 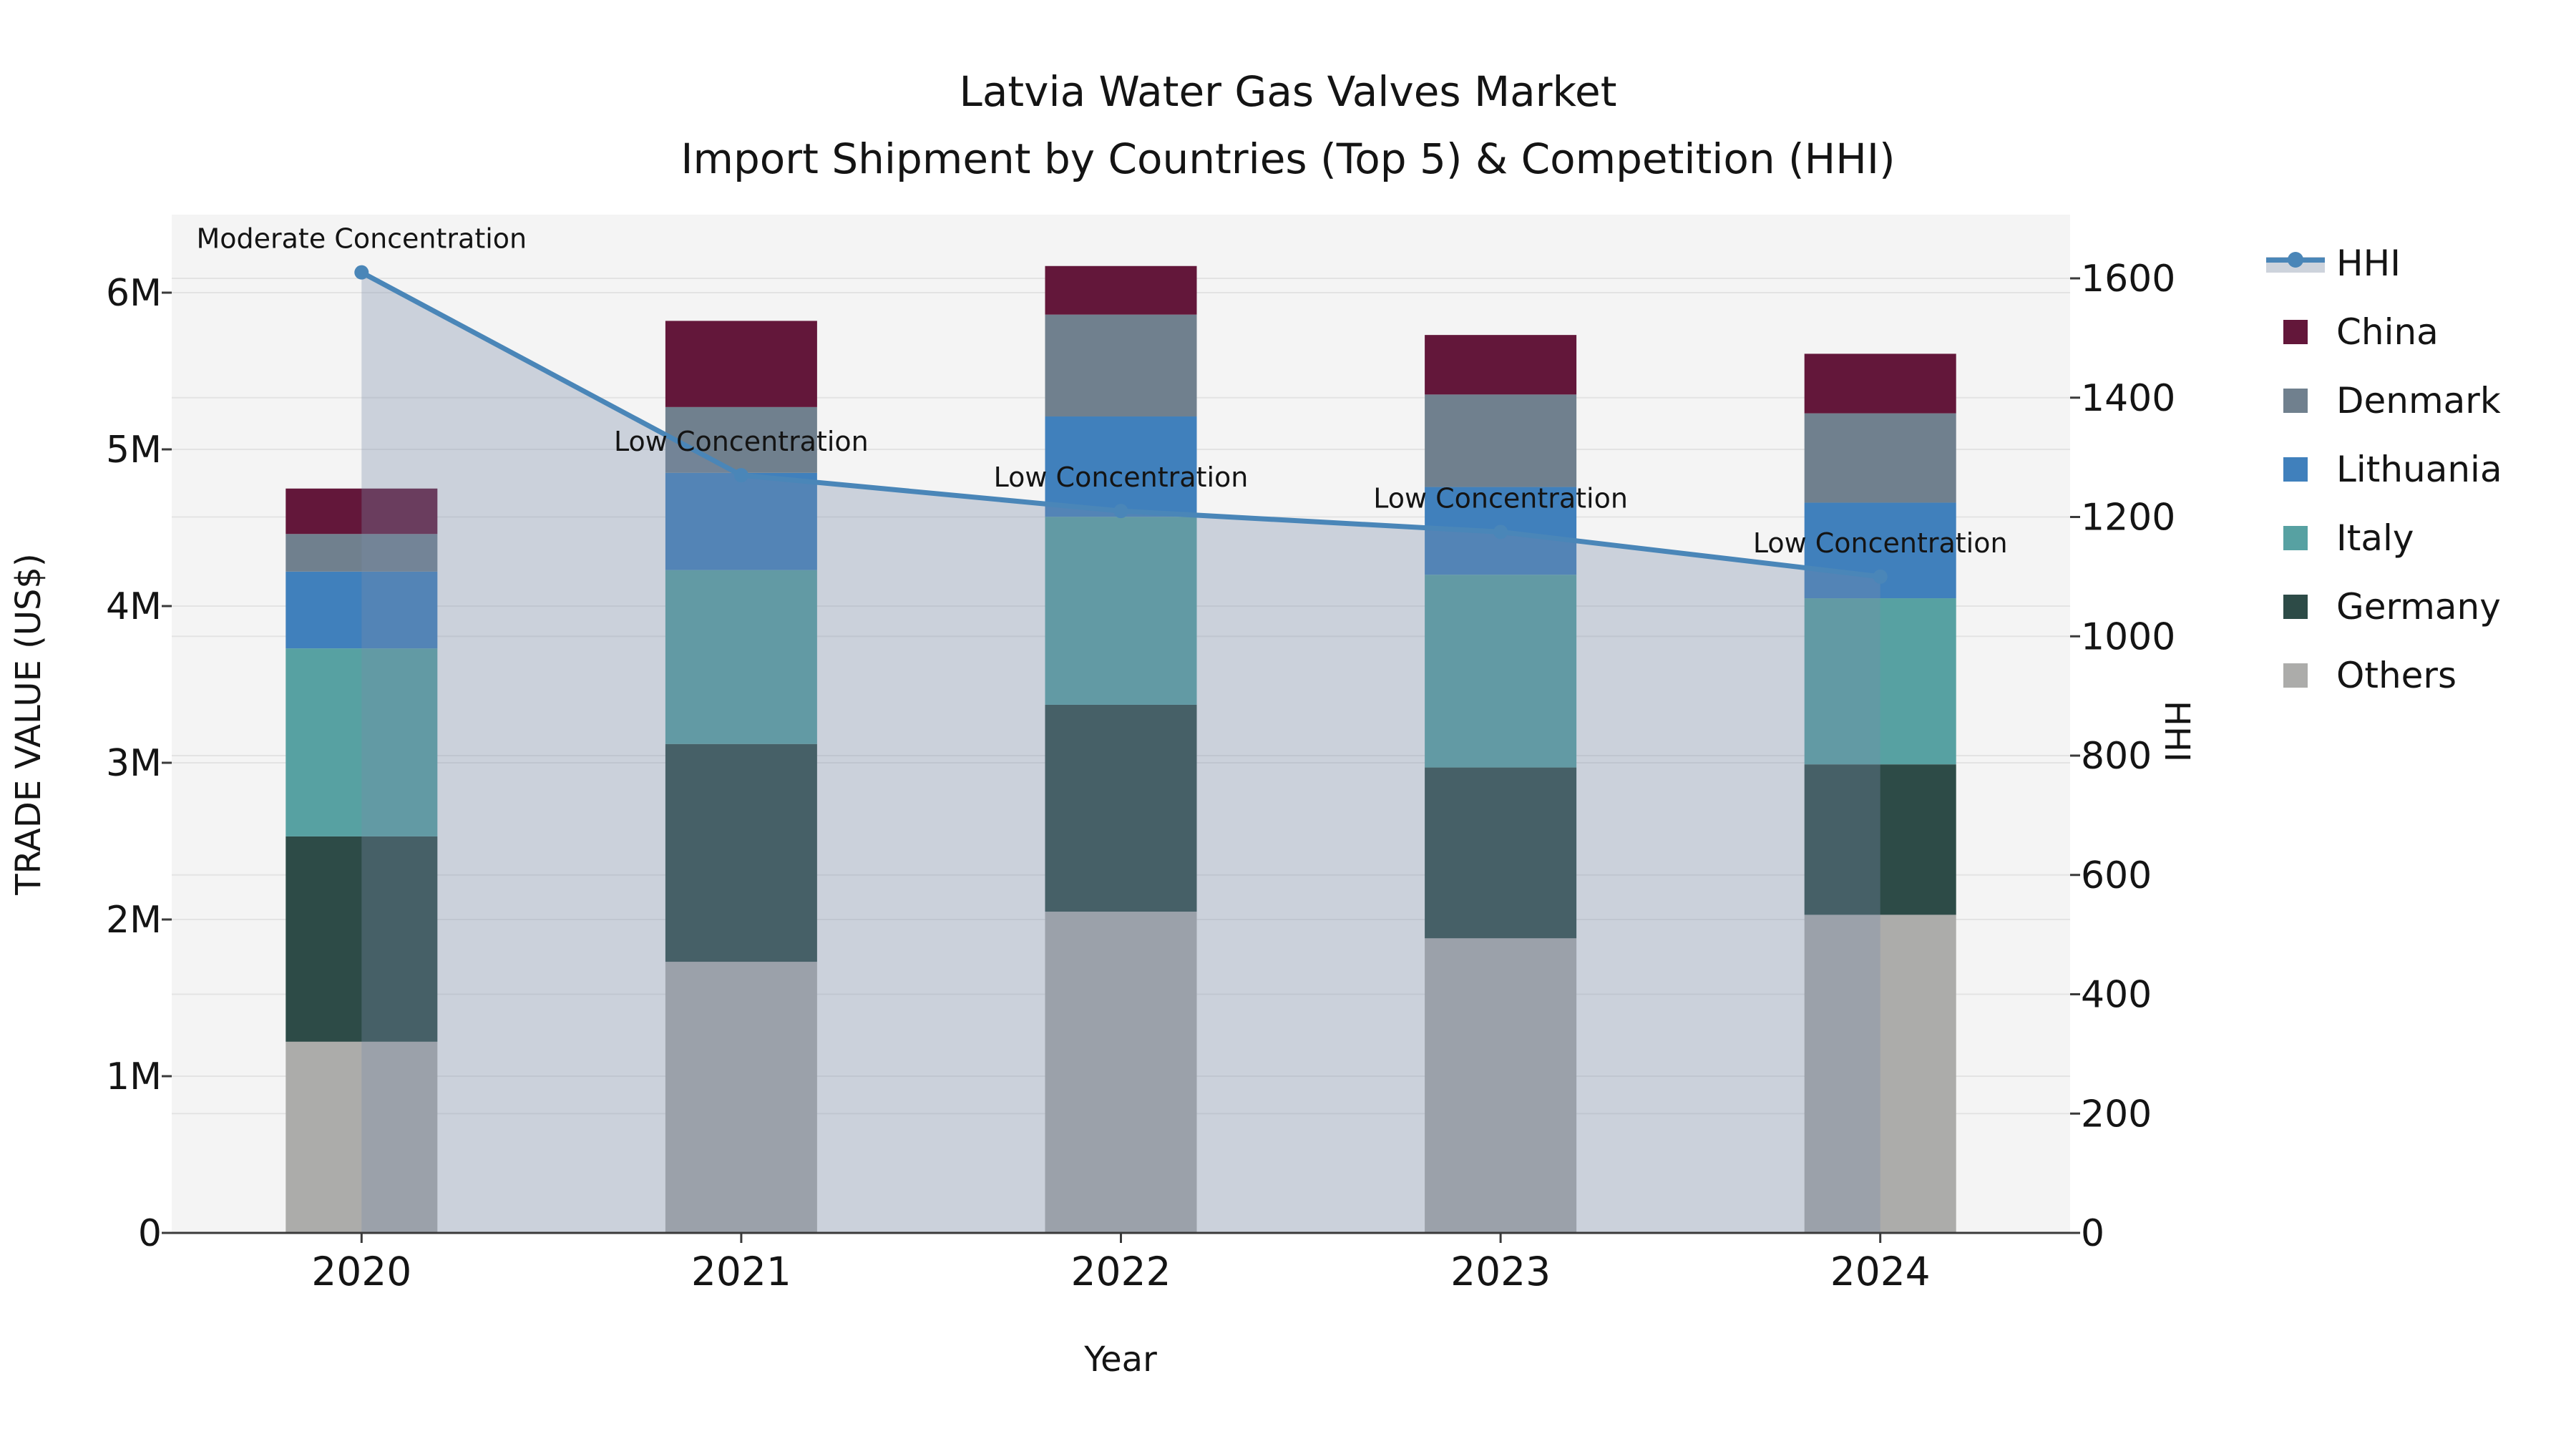 I want to click on legend-label: Denmark, so click(x=2418, y=400).